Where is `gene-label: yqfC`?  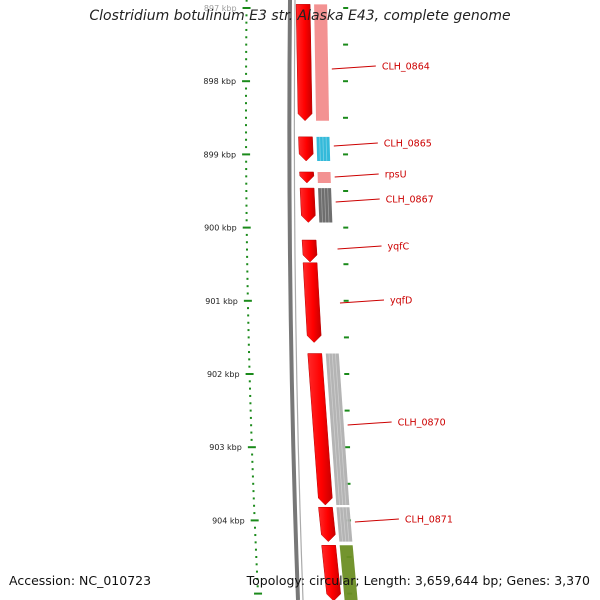
gene-label: yqfC is located at coordinates (399, 247).